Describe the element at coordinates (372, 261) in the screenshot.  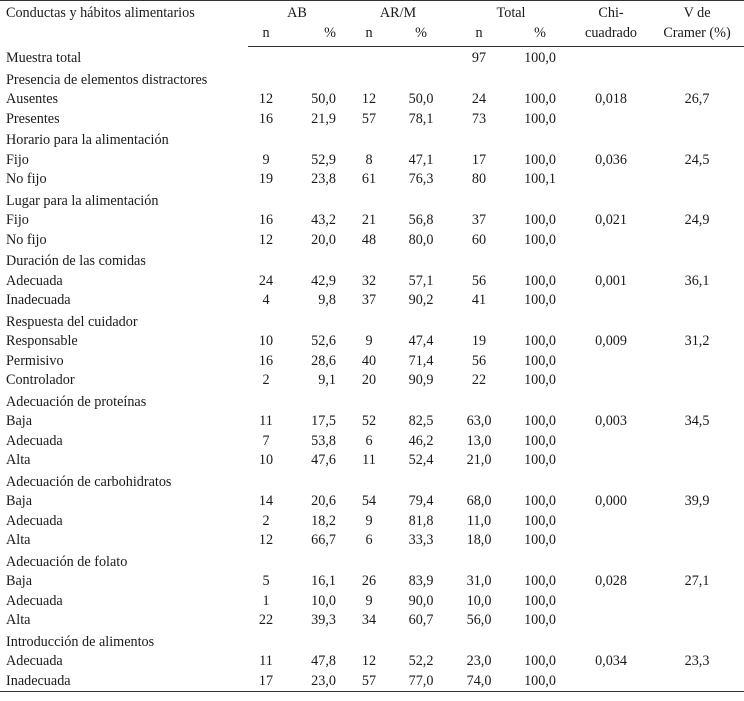
I see `group-header-row: Duración de las comidas` at that location.